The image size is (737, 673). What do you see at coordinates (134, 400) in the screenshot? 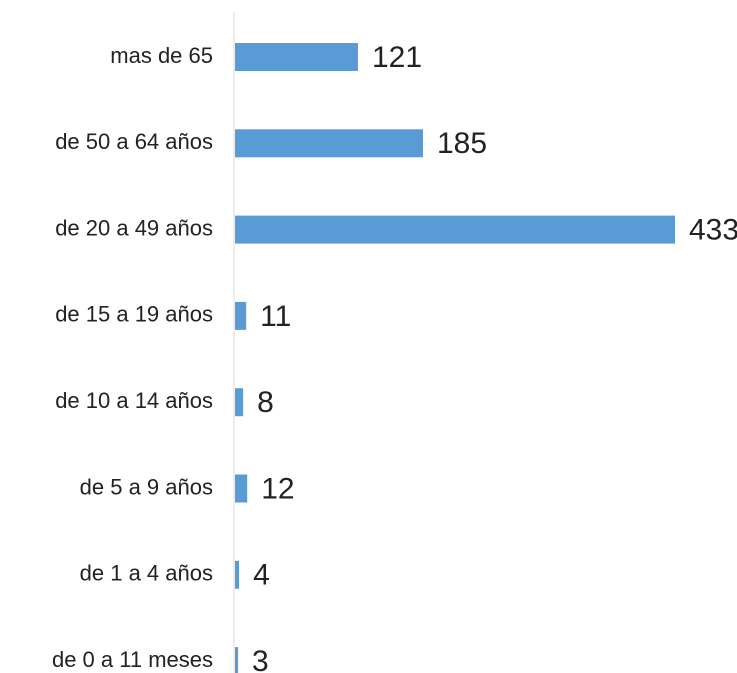
I see `category-label: de 10 a 14 años` at bounding box center [134, 400].